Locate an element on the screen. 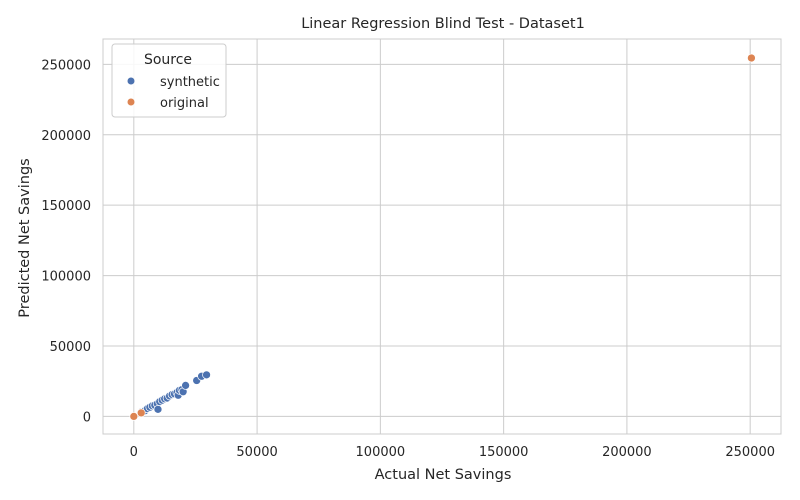 The height and width of the screenshot is (500, 800). legend-title: Source is located at coordinates (168, 60).